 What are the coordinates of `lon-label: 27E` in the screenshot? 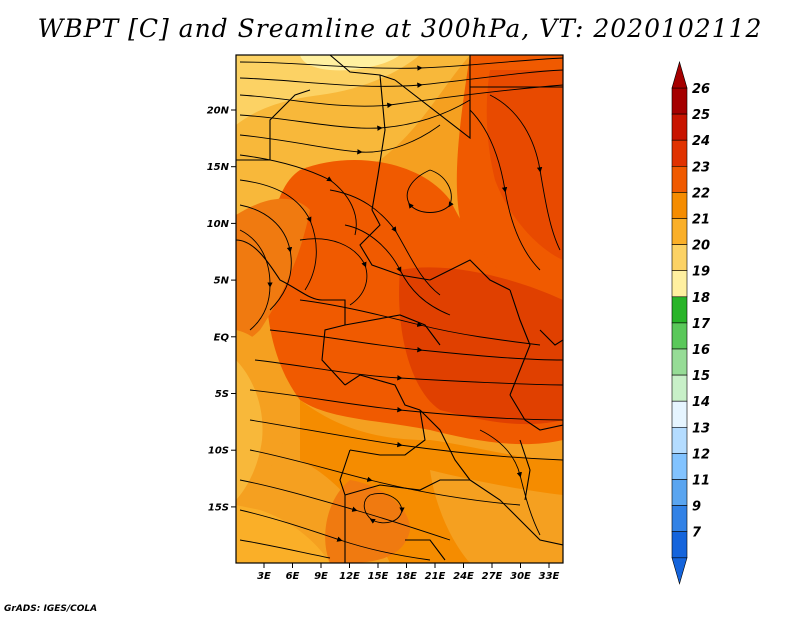 It's located at (492, 576).